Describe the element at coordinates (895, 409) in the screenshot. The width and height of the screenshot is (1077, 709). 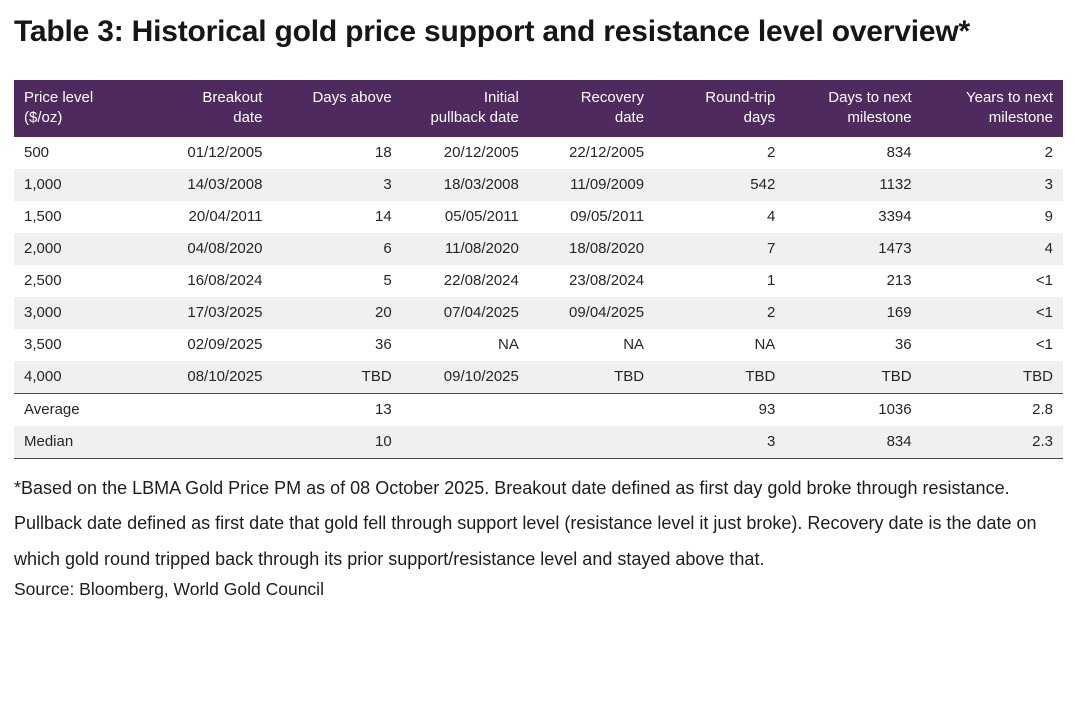
I see `table-cell: 1036` at that location.